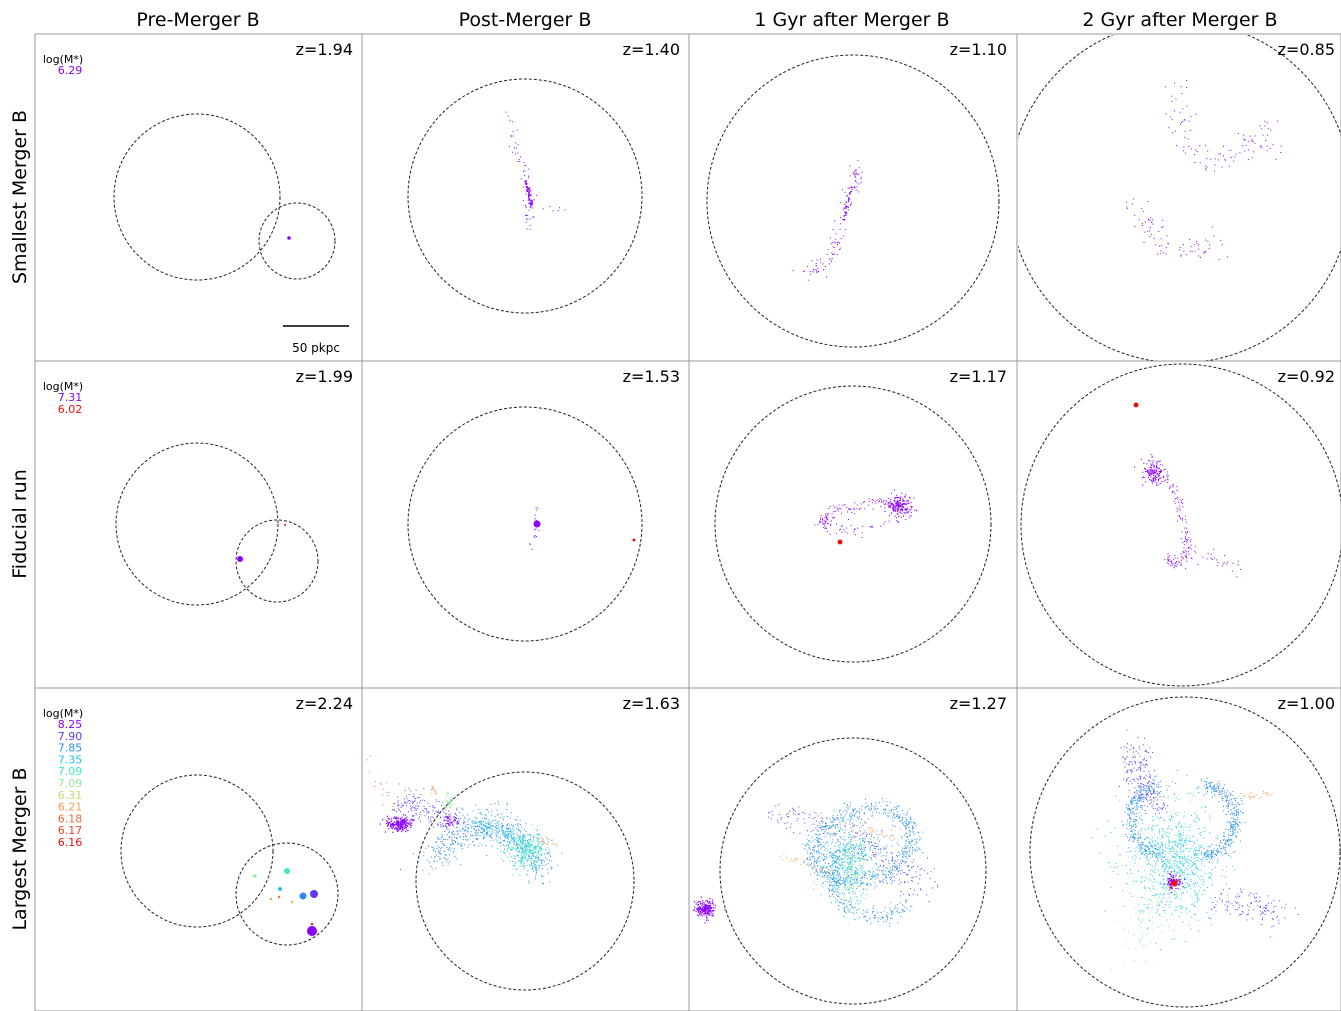  I want to click on particle-layer, so click(816, 862).